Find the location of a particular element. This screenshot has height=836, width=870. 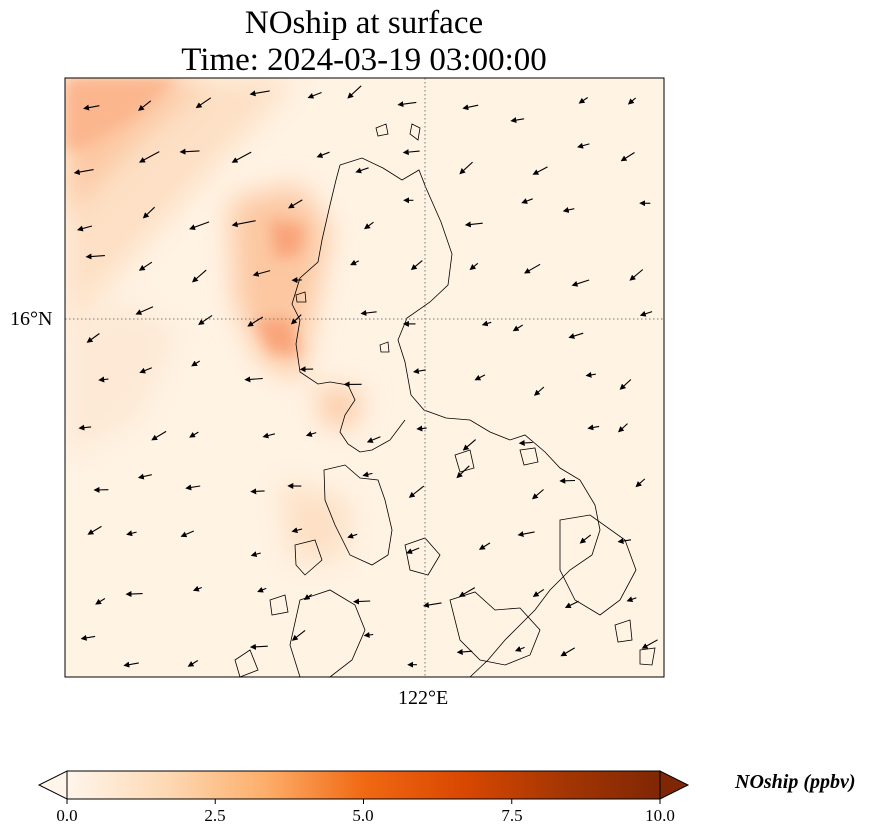

latitude-tick-label: 16°N is located at coordinates (31, 319).